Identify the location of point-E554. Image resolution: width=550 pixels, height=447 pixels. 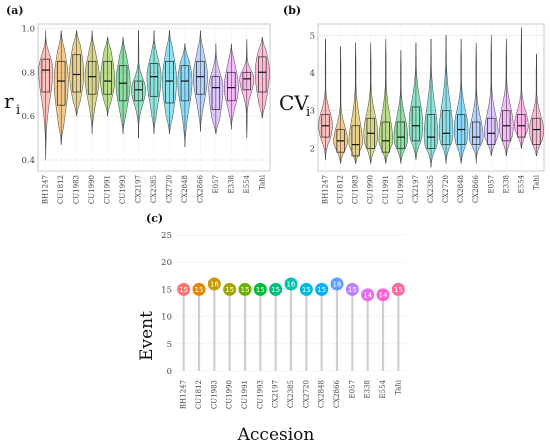
(383, 295).